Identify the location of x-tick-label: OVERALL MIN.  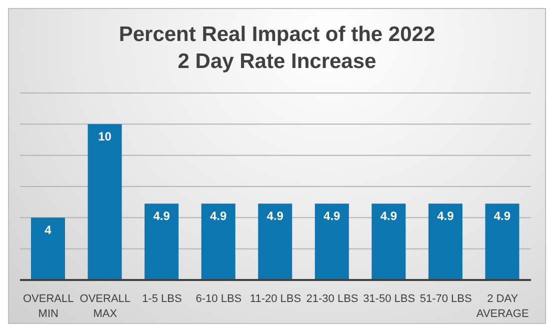
(48, 306).